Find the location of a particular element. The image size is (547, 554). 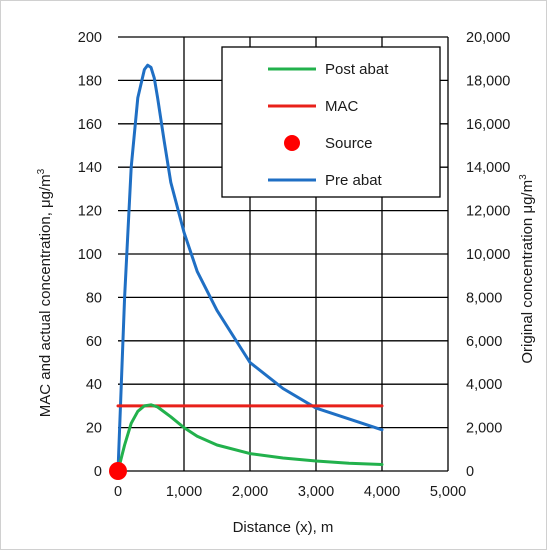

x-tick-label: 0 is located at coordinates (118, 492).